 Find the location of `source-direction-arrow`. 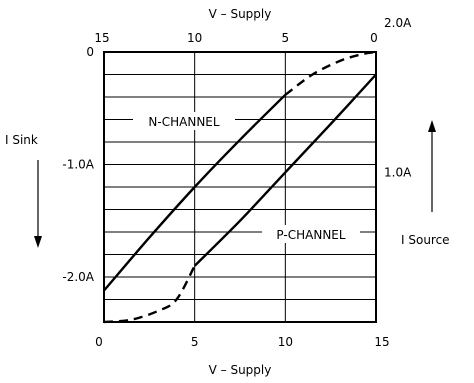

source-direction-arrow is located at coordinates (432, 166).